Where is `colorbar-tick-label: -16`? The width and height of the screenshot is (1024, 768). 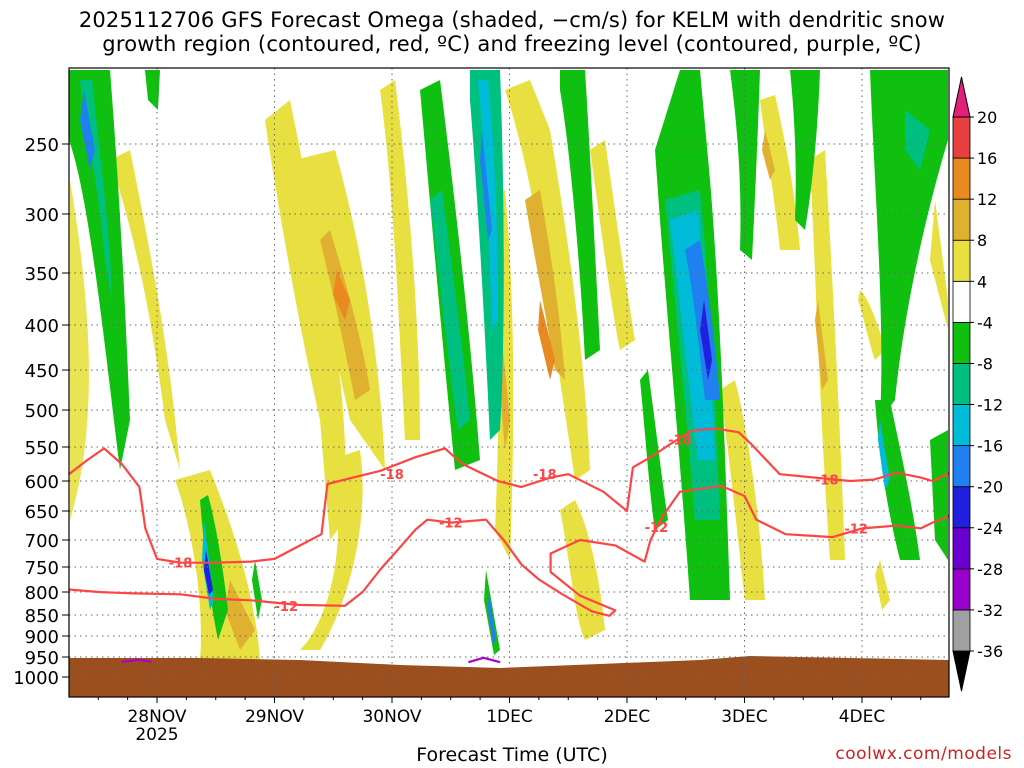 colorbar-tick-label: -16 is located at coordinates (990, 446).